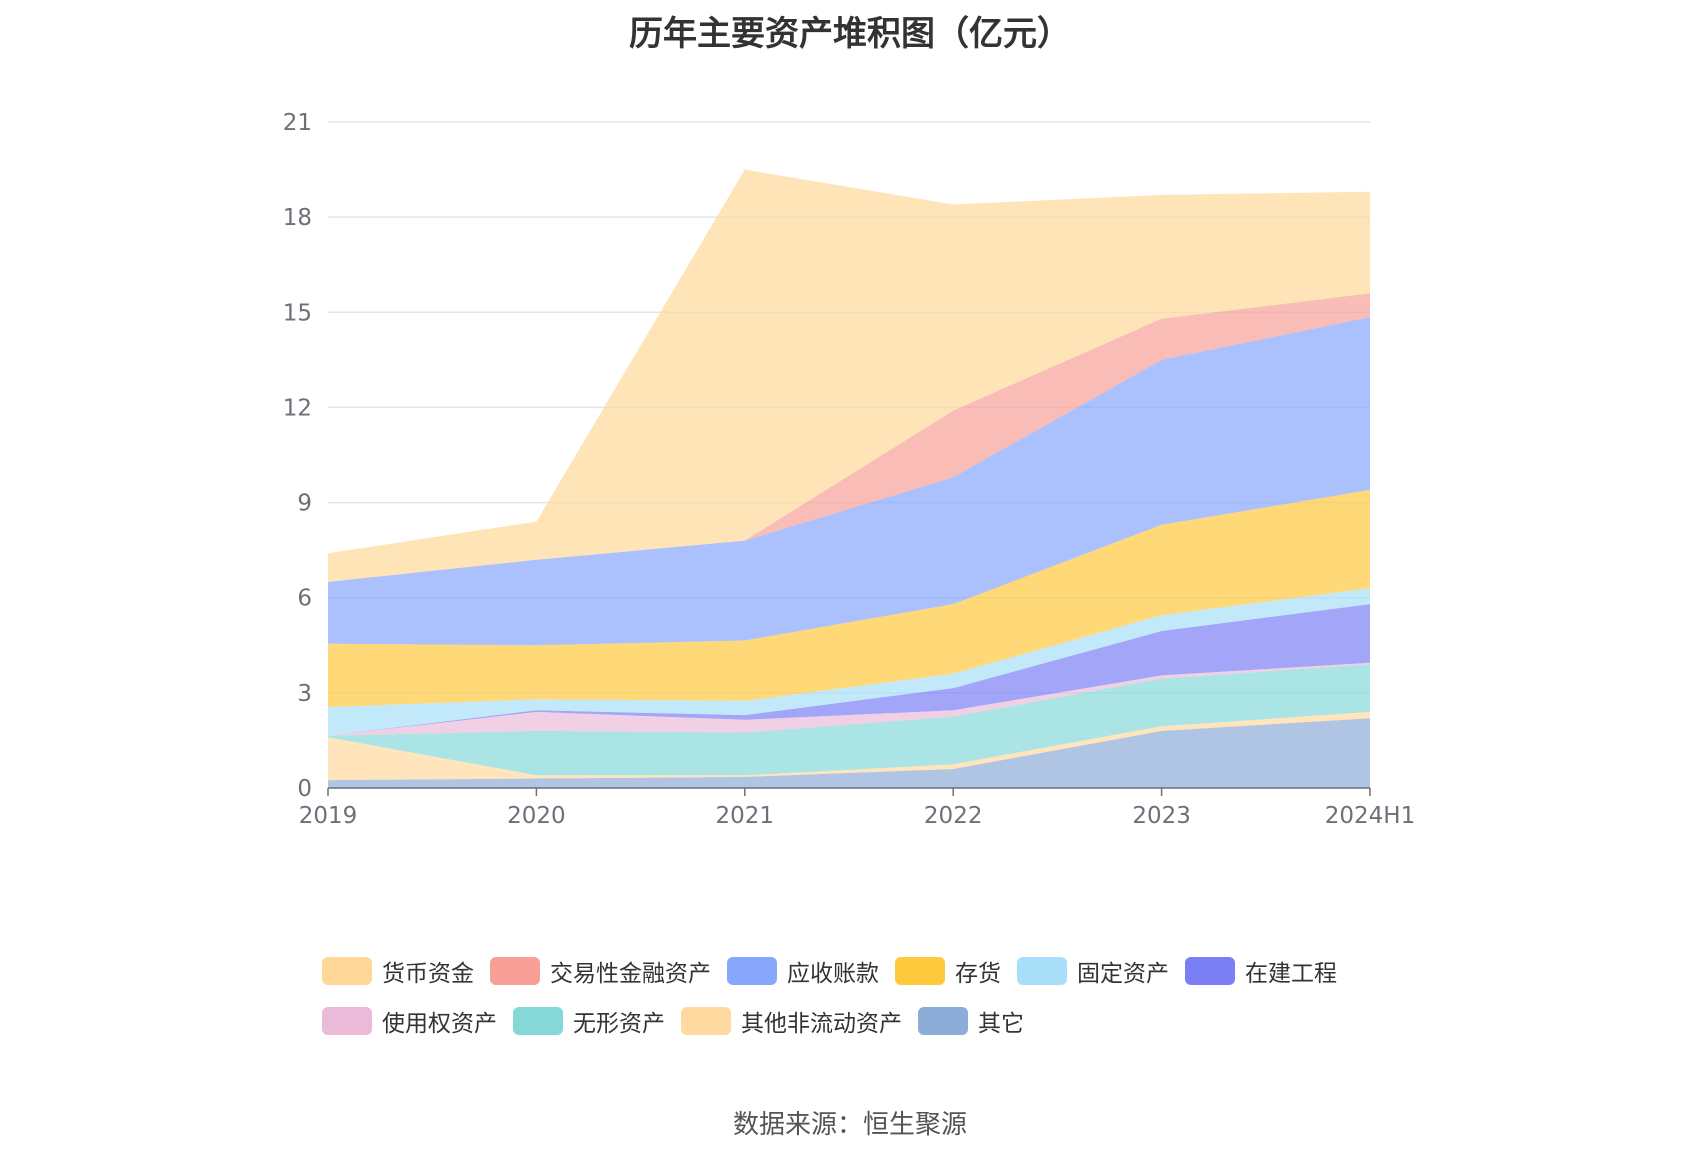 This screenshot has height=1150, width=1700. What do you see at coordinates (745, 816) in the screenshot?
I see `x-tick-label: 2021` at bounding box center [745, 816].